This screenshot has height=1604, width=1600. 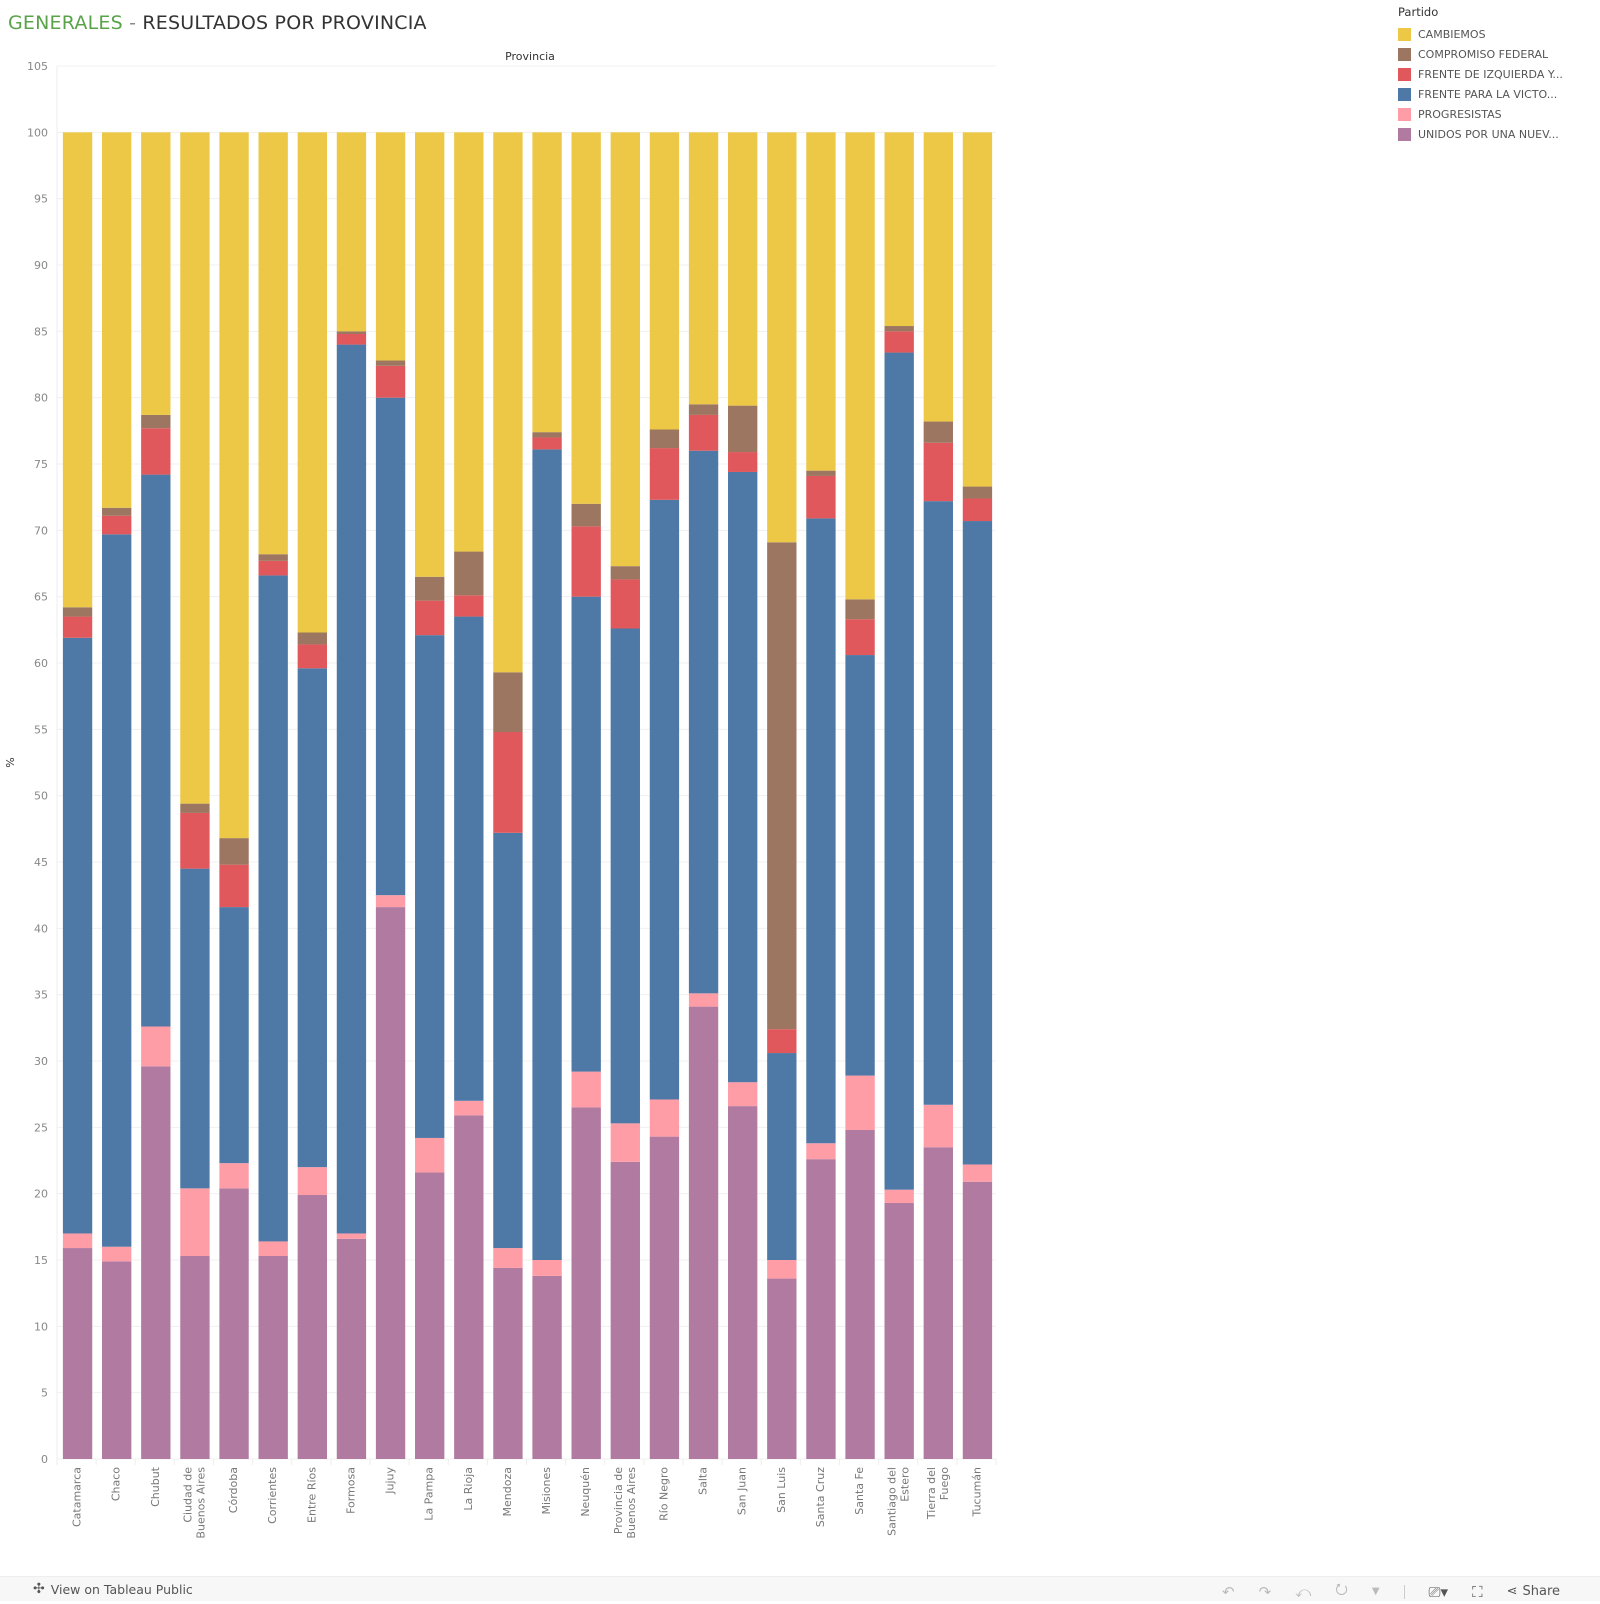 What do you see at coordinates (41, 530) in the screenshot?
I see `y-tick-label: 70` at bounding box center [41, 530].